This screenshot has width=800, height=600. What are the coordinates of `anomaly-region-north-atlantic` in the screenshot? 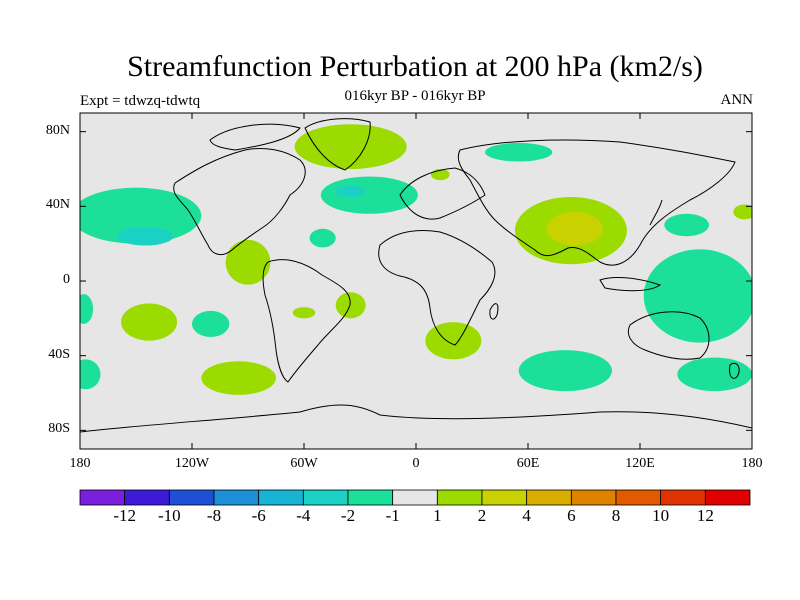 It's located at (369, 195).